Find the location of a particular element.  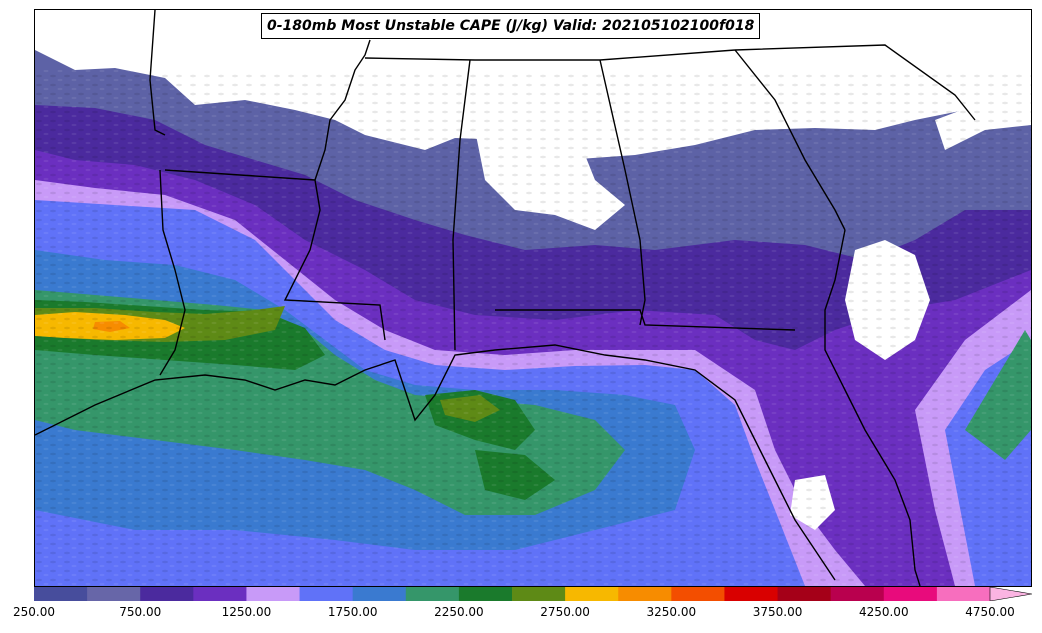

colorbar-tick-label: 2250.00 is located at coordinates (459, 612).